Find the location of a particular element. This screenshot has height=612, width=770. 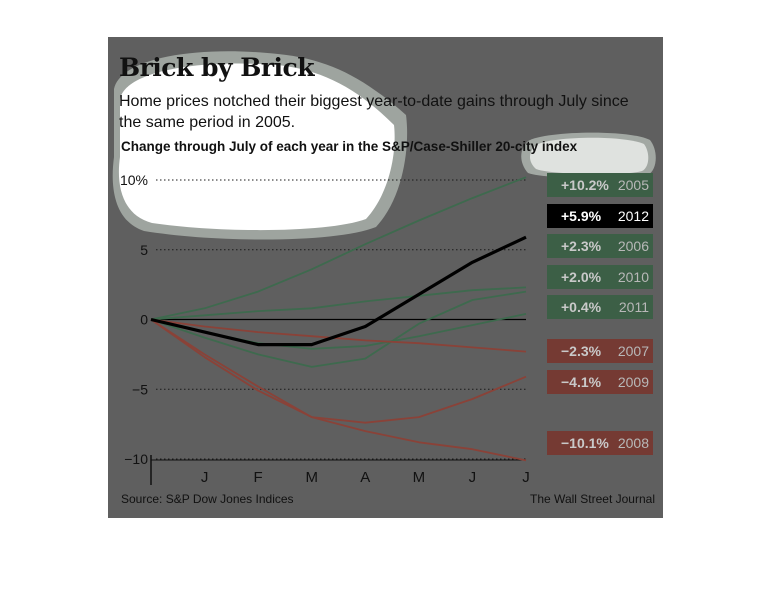

series-line-2012 is located at coordinates (338, 291).